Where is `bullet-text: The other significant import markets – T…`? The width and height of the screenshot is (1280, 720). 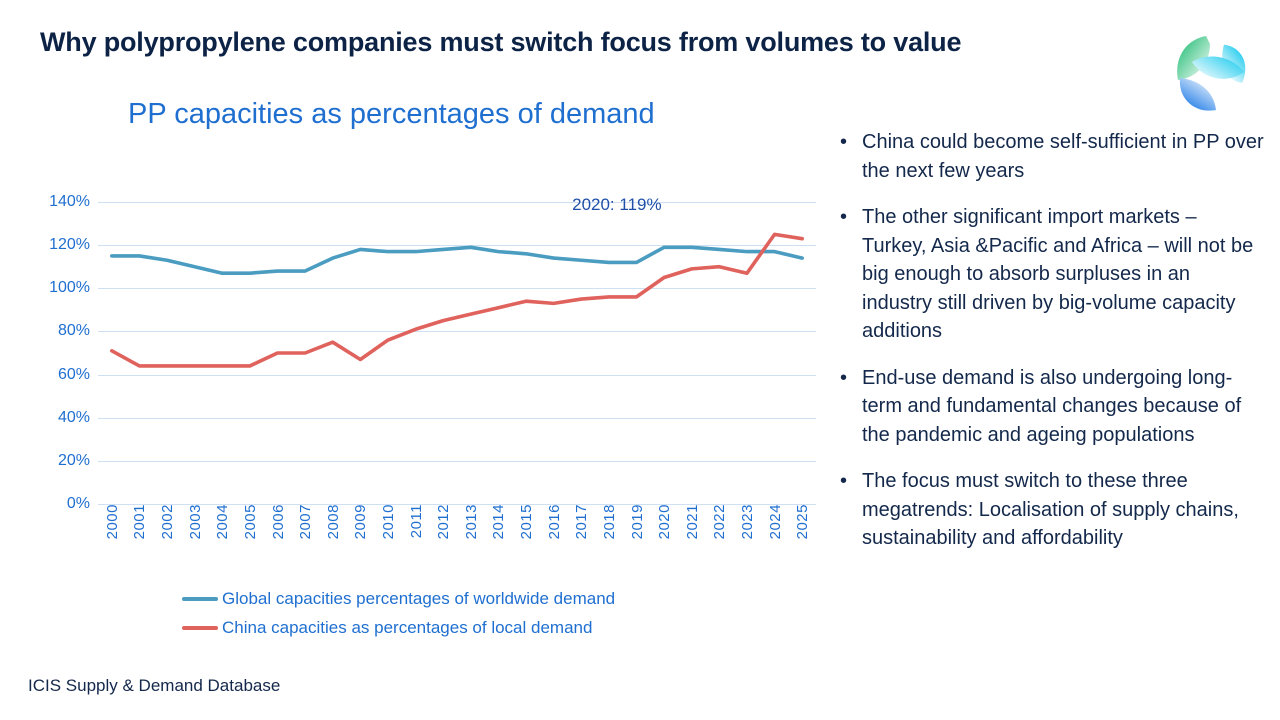 bullet-text: The other significant import markets – T… is located at coordinates (1058, 274).